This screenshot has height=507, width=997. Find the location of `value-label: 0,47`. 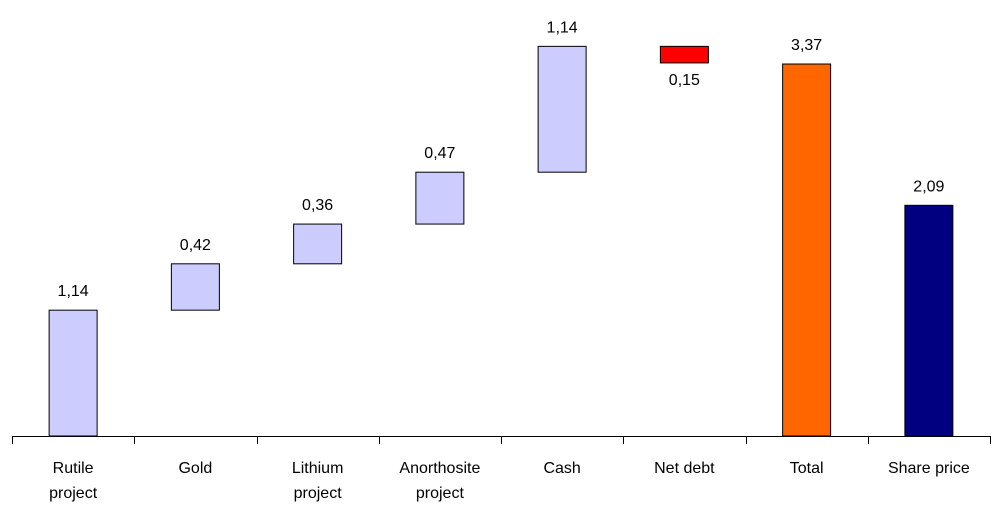

value-label: 0,47 is located at coordinates (439, 153).